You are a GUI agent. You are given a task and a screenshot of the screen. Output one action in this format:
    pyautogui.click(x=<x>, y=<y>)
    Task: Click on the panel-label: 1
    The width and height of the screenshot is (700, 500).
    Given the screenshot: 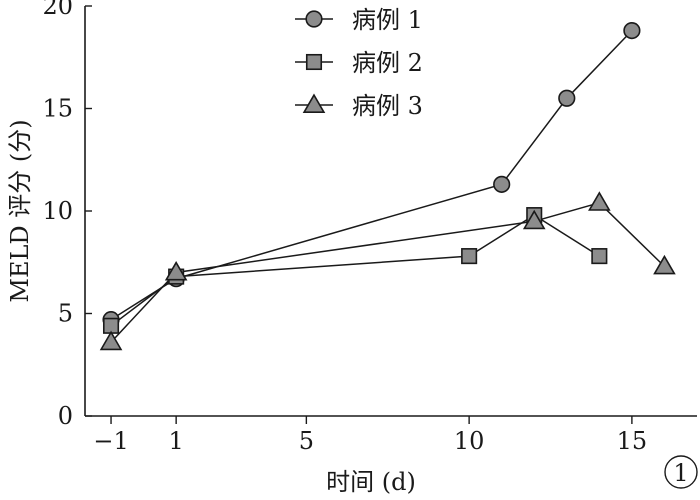 What is the action you would take?
    pyautogui.click(x=680, y=473)
    